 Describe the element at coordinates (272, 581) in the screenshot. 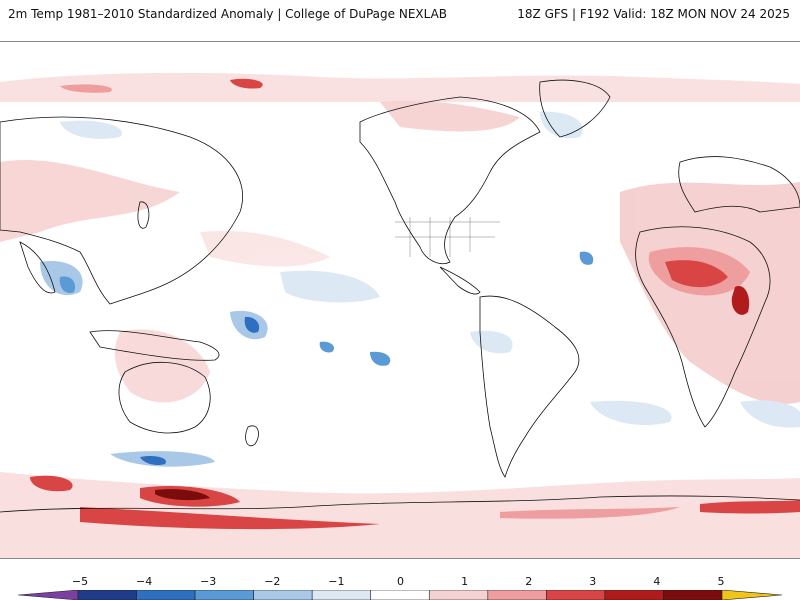

I see `colorbar-tick-label: −2` at that location.